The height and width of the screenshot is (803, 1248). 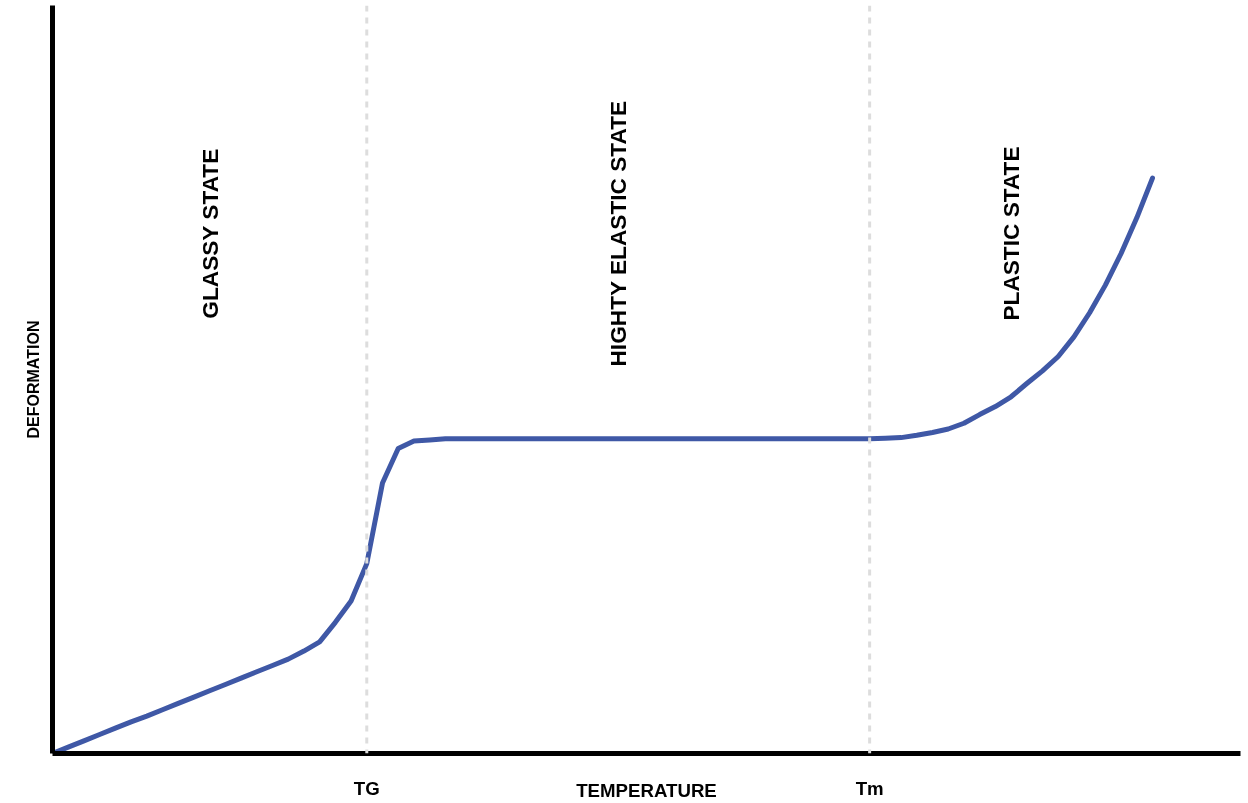 I want to click on x-tick-label: TG, so click(x=366, y=788).